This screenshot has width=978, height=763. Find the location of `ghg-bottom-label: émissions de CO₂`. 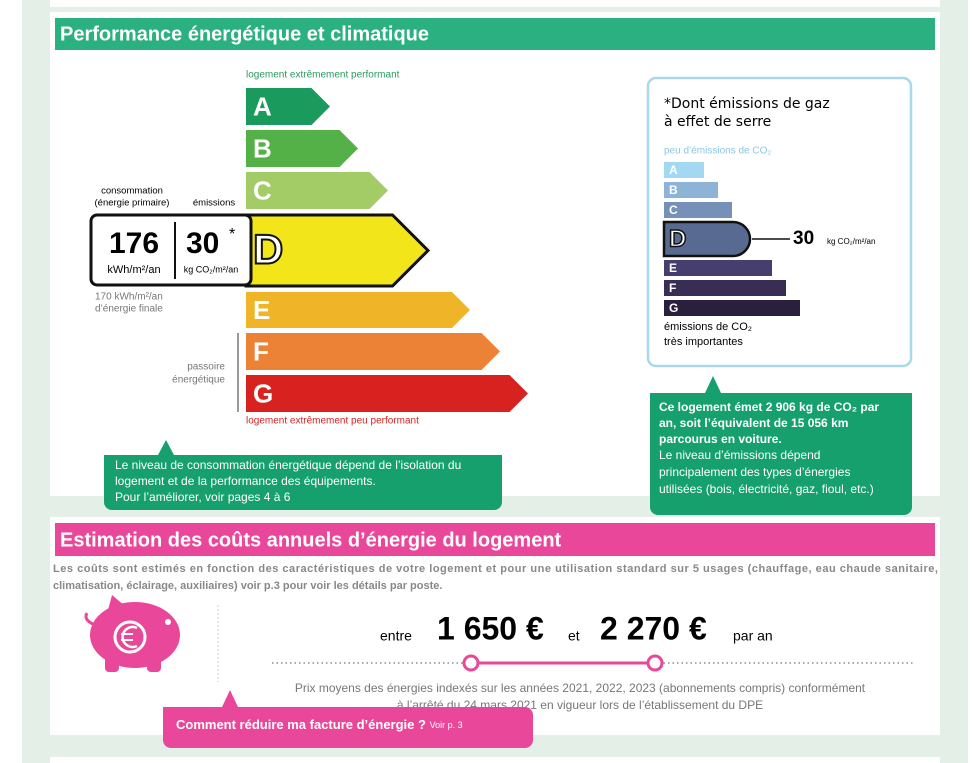

ghg-bottom-label: émissions de CO₂ is located at coordinates (708, 327).